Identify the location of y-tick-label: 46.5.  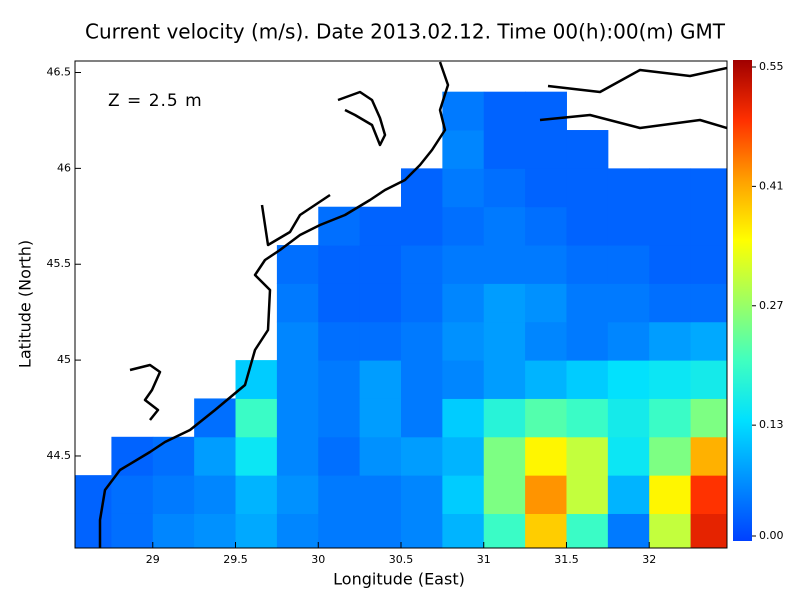
(59, 72).